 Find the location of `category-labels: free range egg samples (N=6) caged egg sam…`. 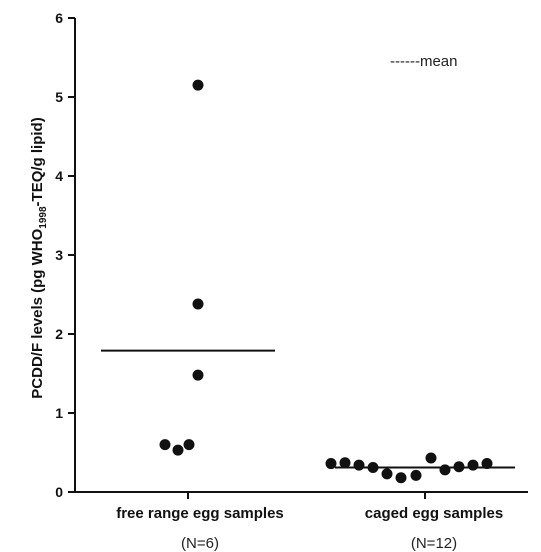

category-labels: free range egg samples (N=6) caged egg sam… is located at coordinates (309, 528).